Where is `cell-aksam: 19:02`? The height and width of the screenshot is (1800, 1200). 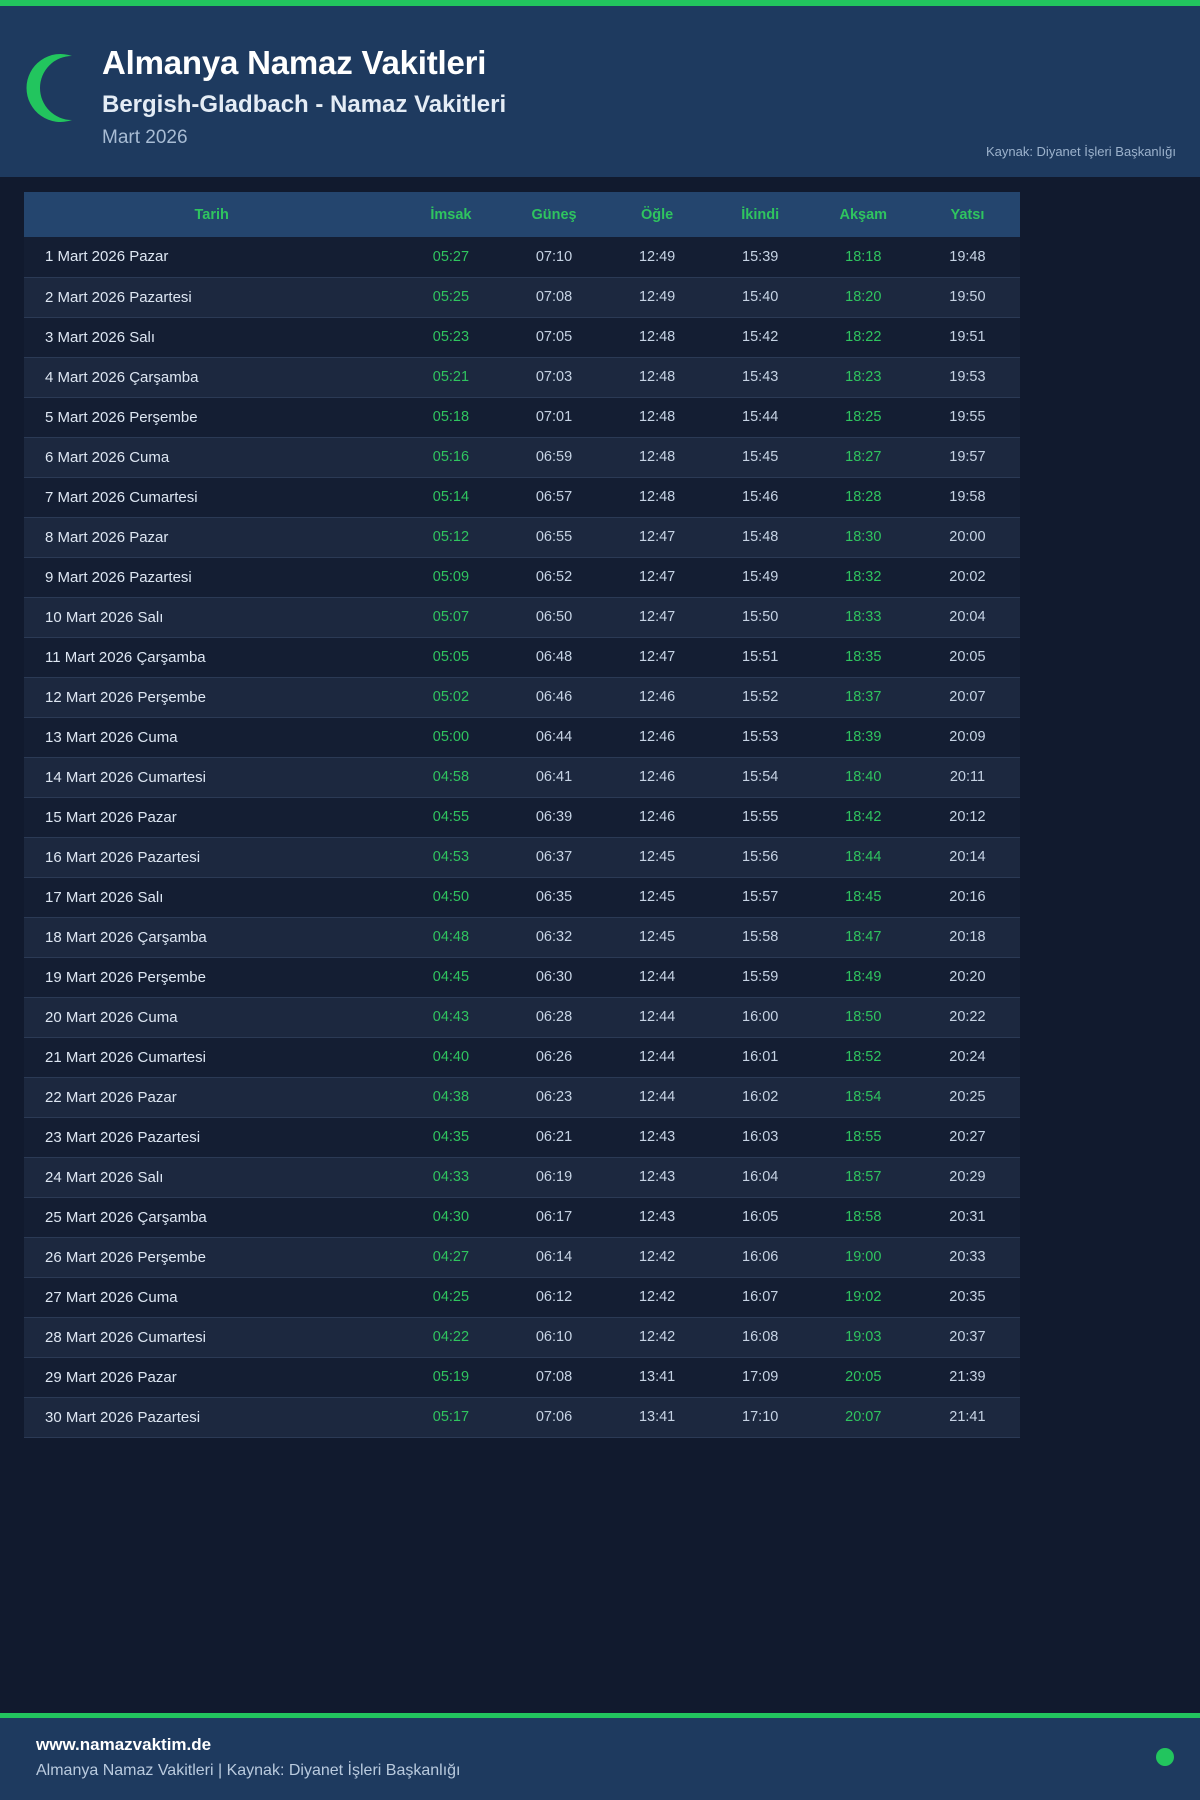
cell-aksam: 19:02 is located at coordinates (863, 1297).